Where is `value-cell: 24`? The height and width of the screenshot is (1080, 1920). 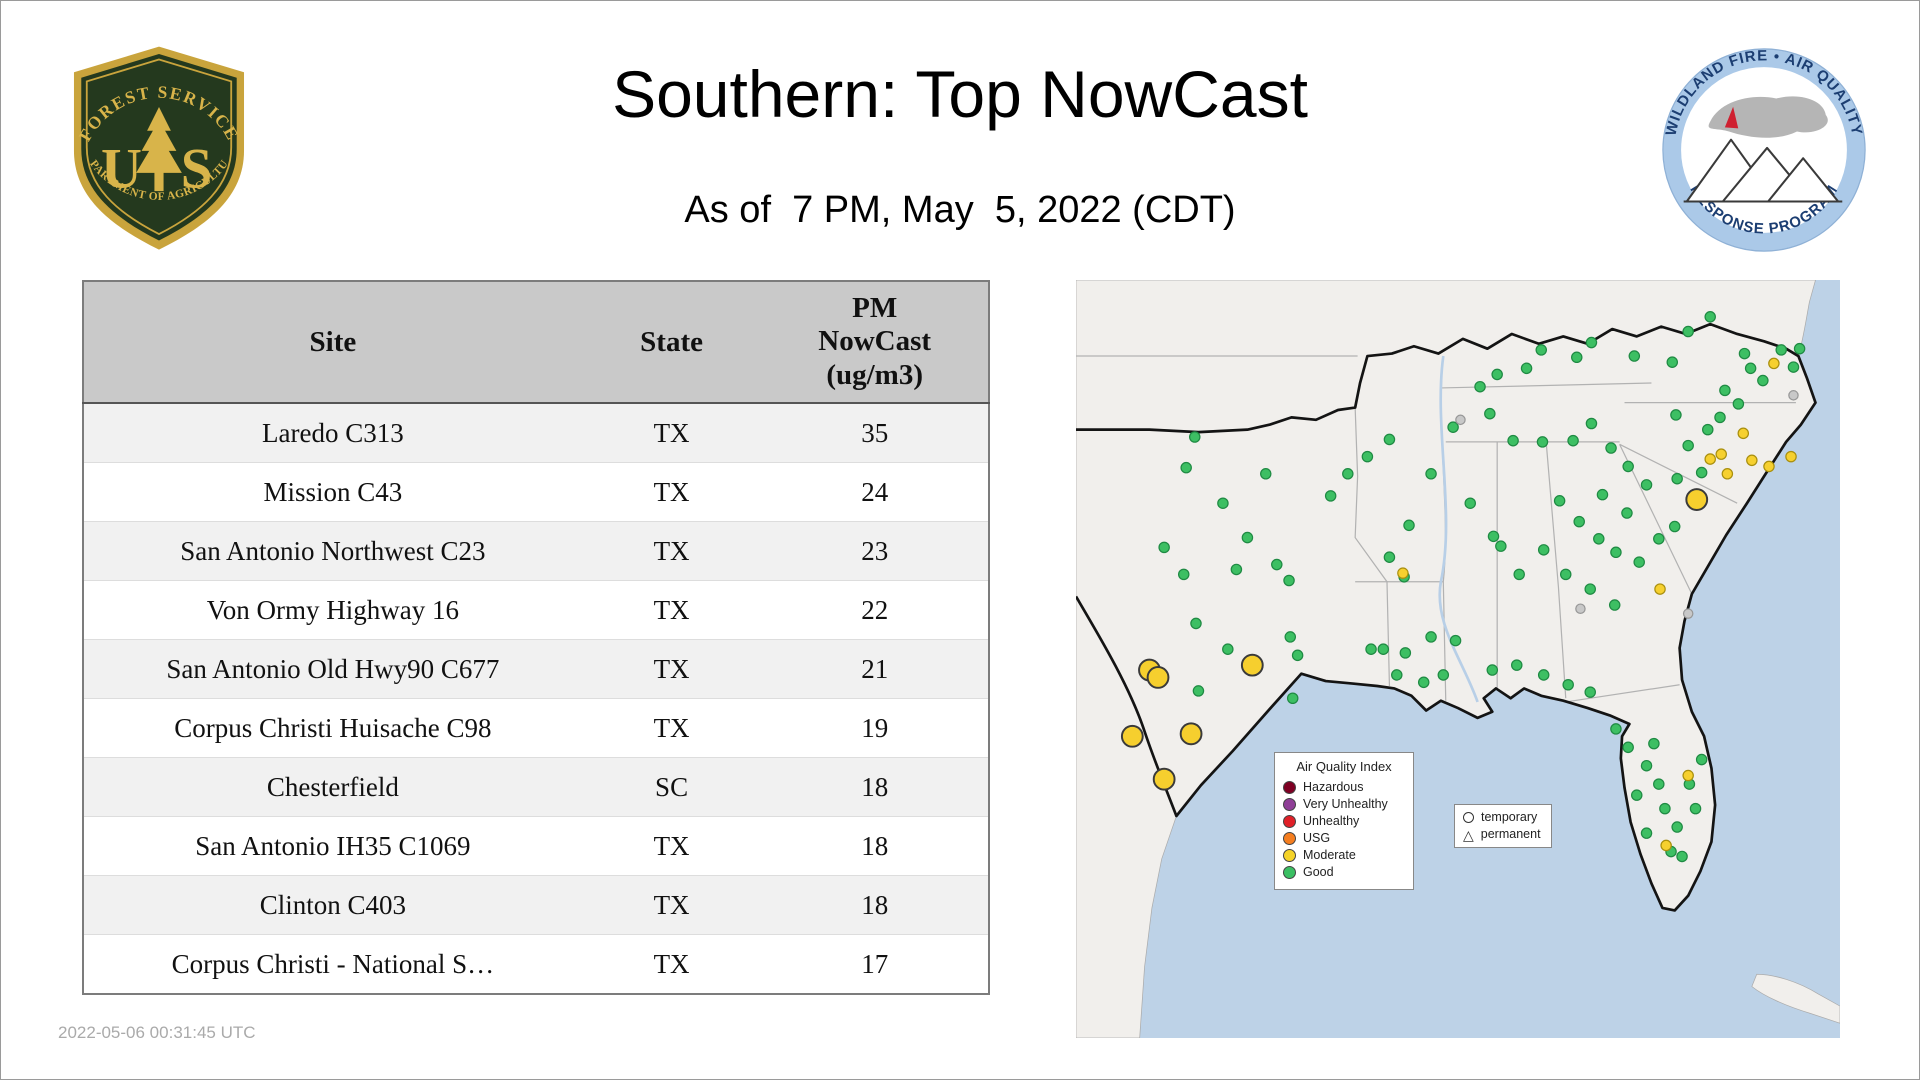 value-cell: 24 is located at coordinates (875, 492).